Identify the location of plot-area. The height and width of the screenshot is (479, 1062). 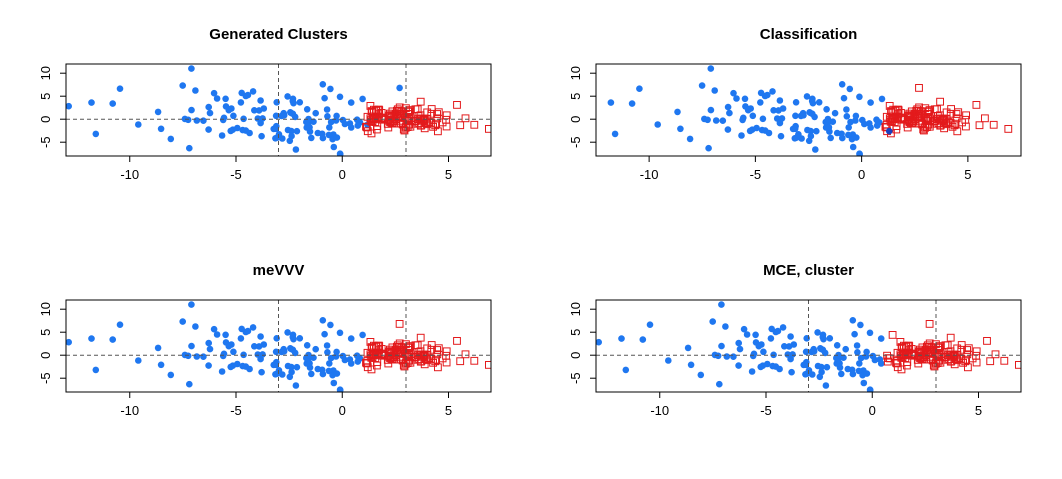
(278, 346).